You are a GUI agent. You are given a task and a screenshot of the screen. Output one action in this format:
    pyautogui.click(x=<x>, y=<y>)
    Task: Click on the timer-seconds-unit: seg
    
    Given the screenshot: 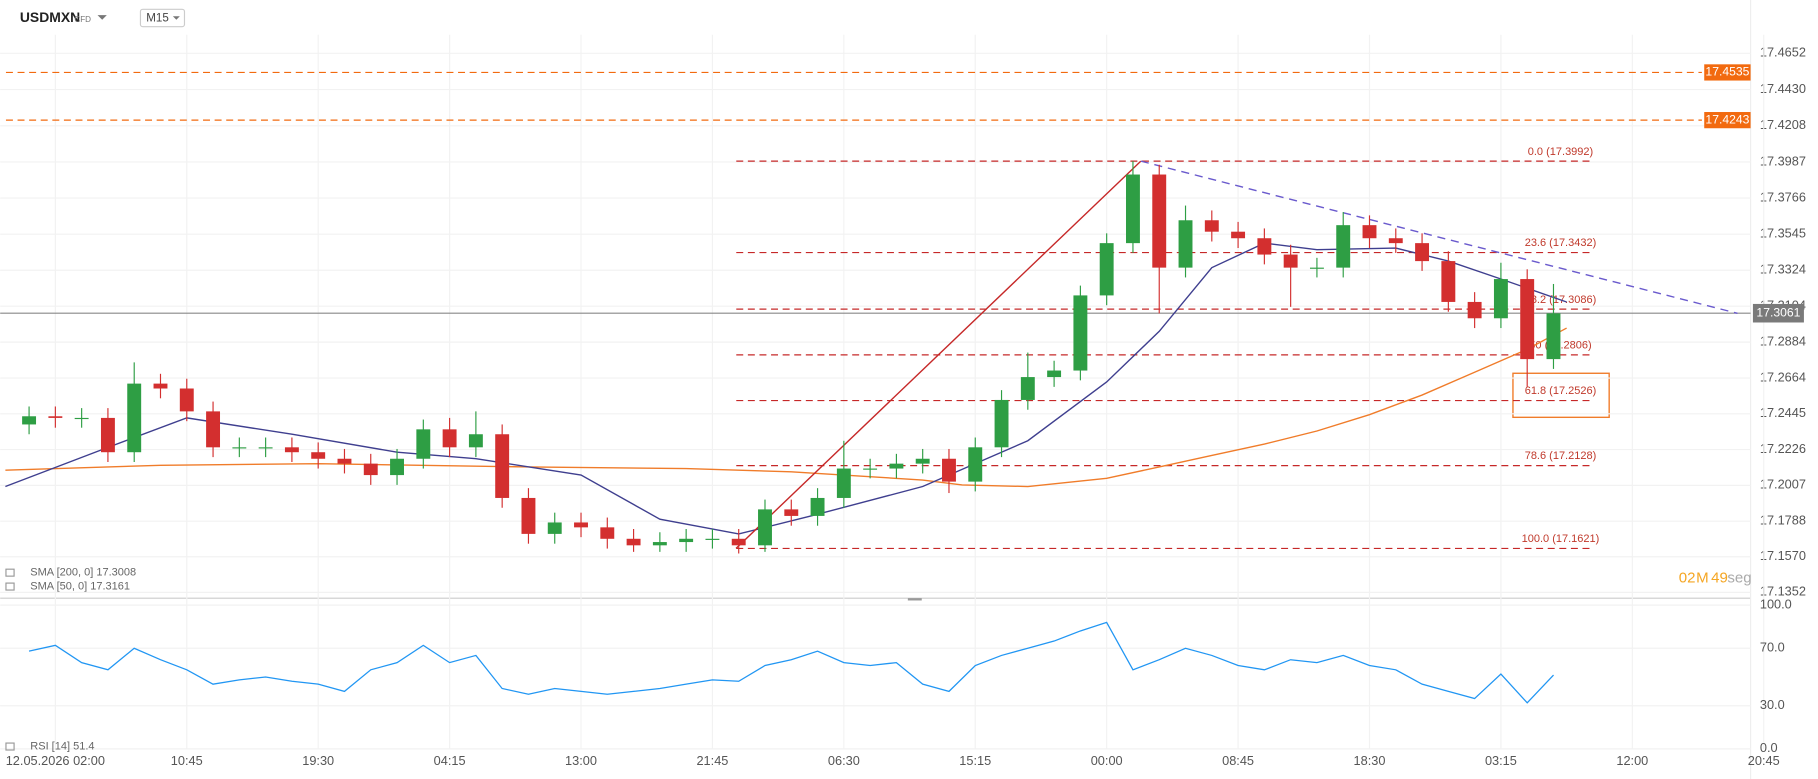 What is the action you would take?
    pyautogui.click(x=1739, y=577)
    